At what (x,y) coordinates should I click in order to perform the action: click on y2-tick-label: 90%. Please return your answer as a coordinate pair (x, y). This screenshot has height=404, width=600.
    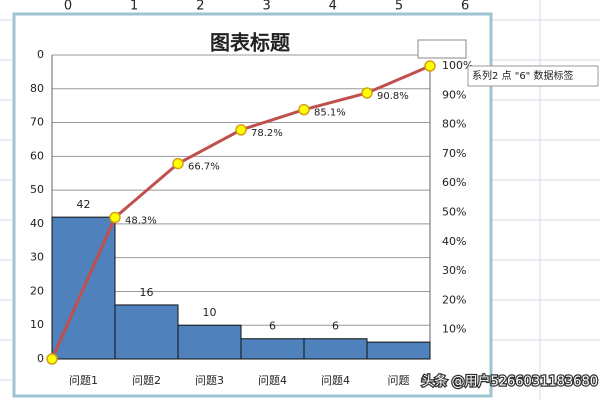
    Looking at the image, I should click on (454, 94).